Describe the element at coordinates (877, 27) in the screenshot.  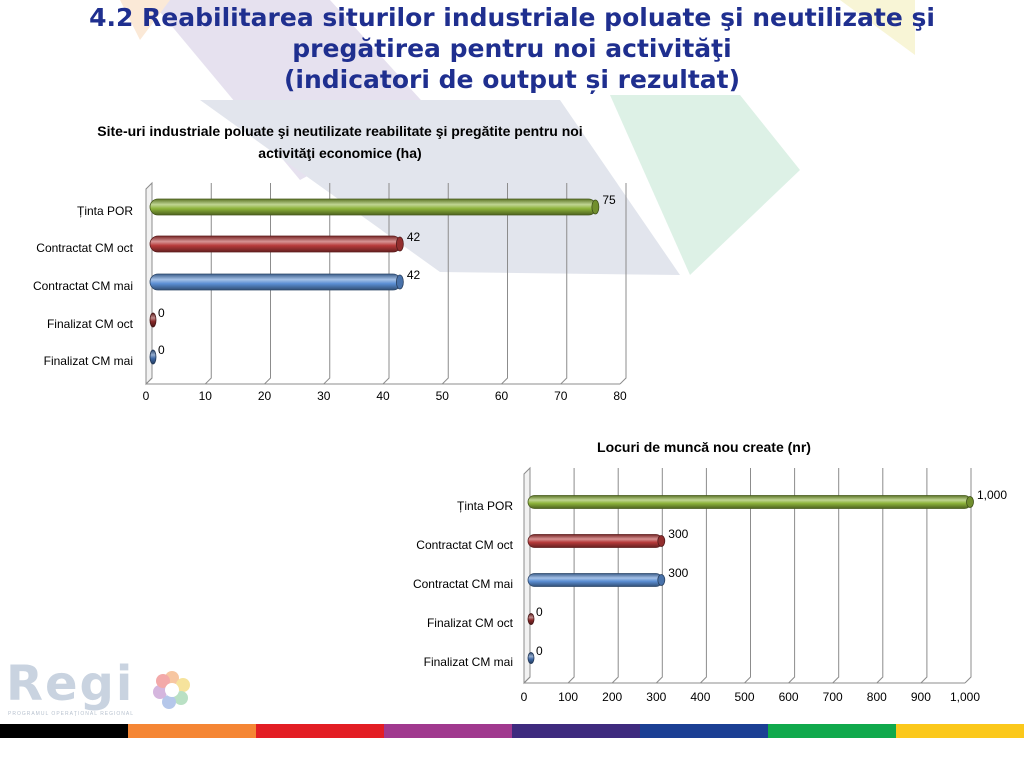
I see `bg-shape-yellow` at that location.